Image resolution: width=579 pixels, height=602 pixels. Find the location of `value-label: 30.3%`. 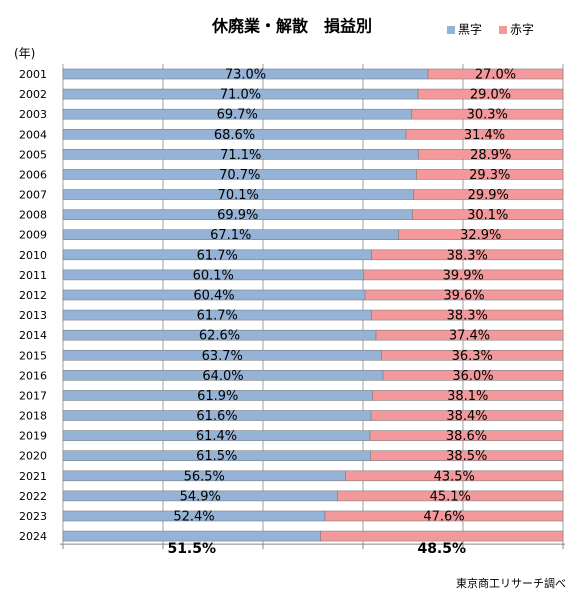

value-label: 30.3% is located at coordinates (487, 115).